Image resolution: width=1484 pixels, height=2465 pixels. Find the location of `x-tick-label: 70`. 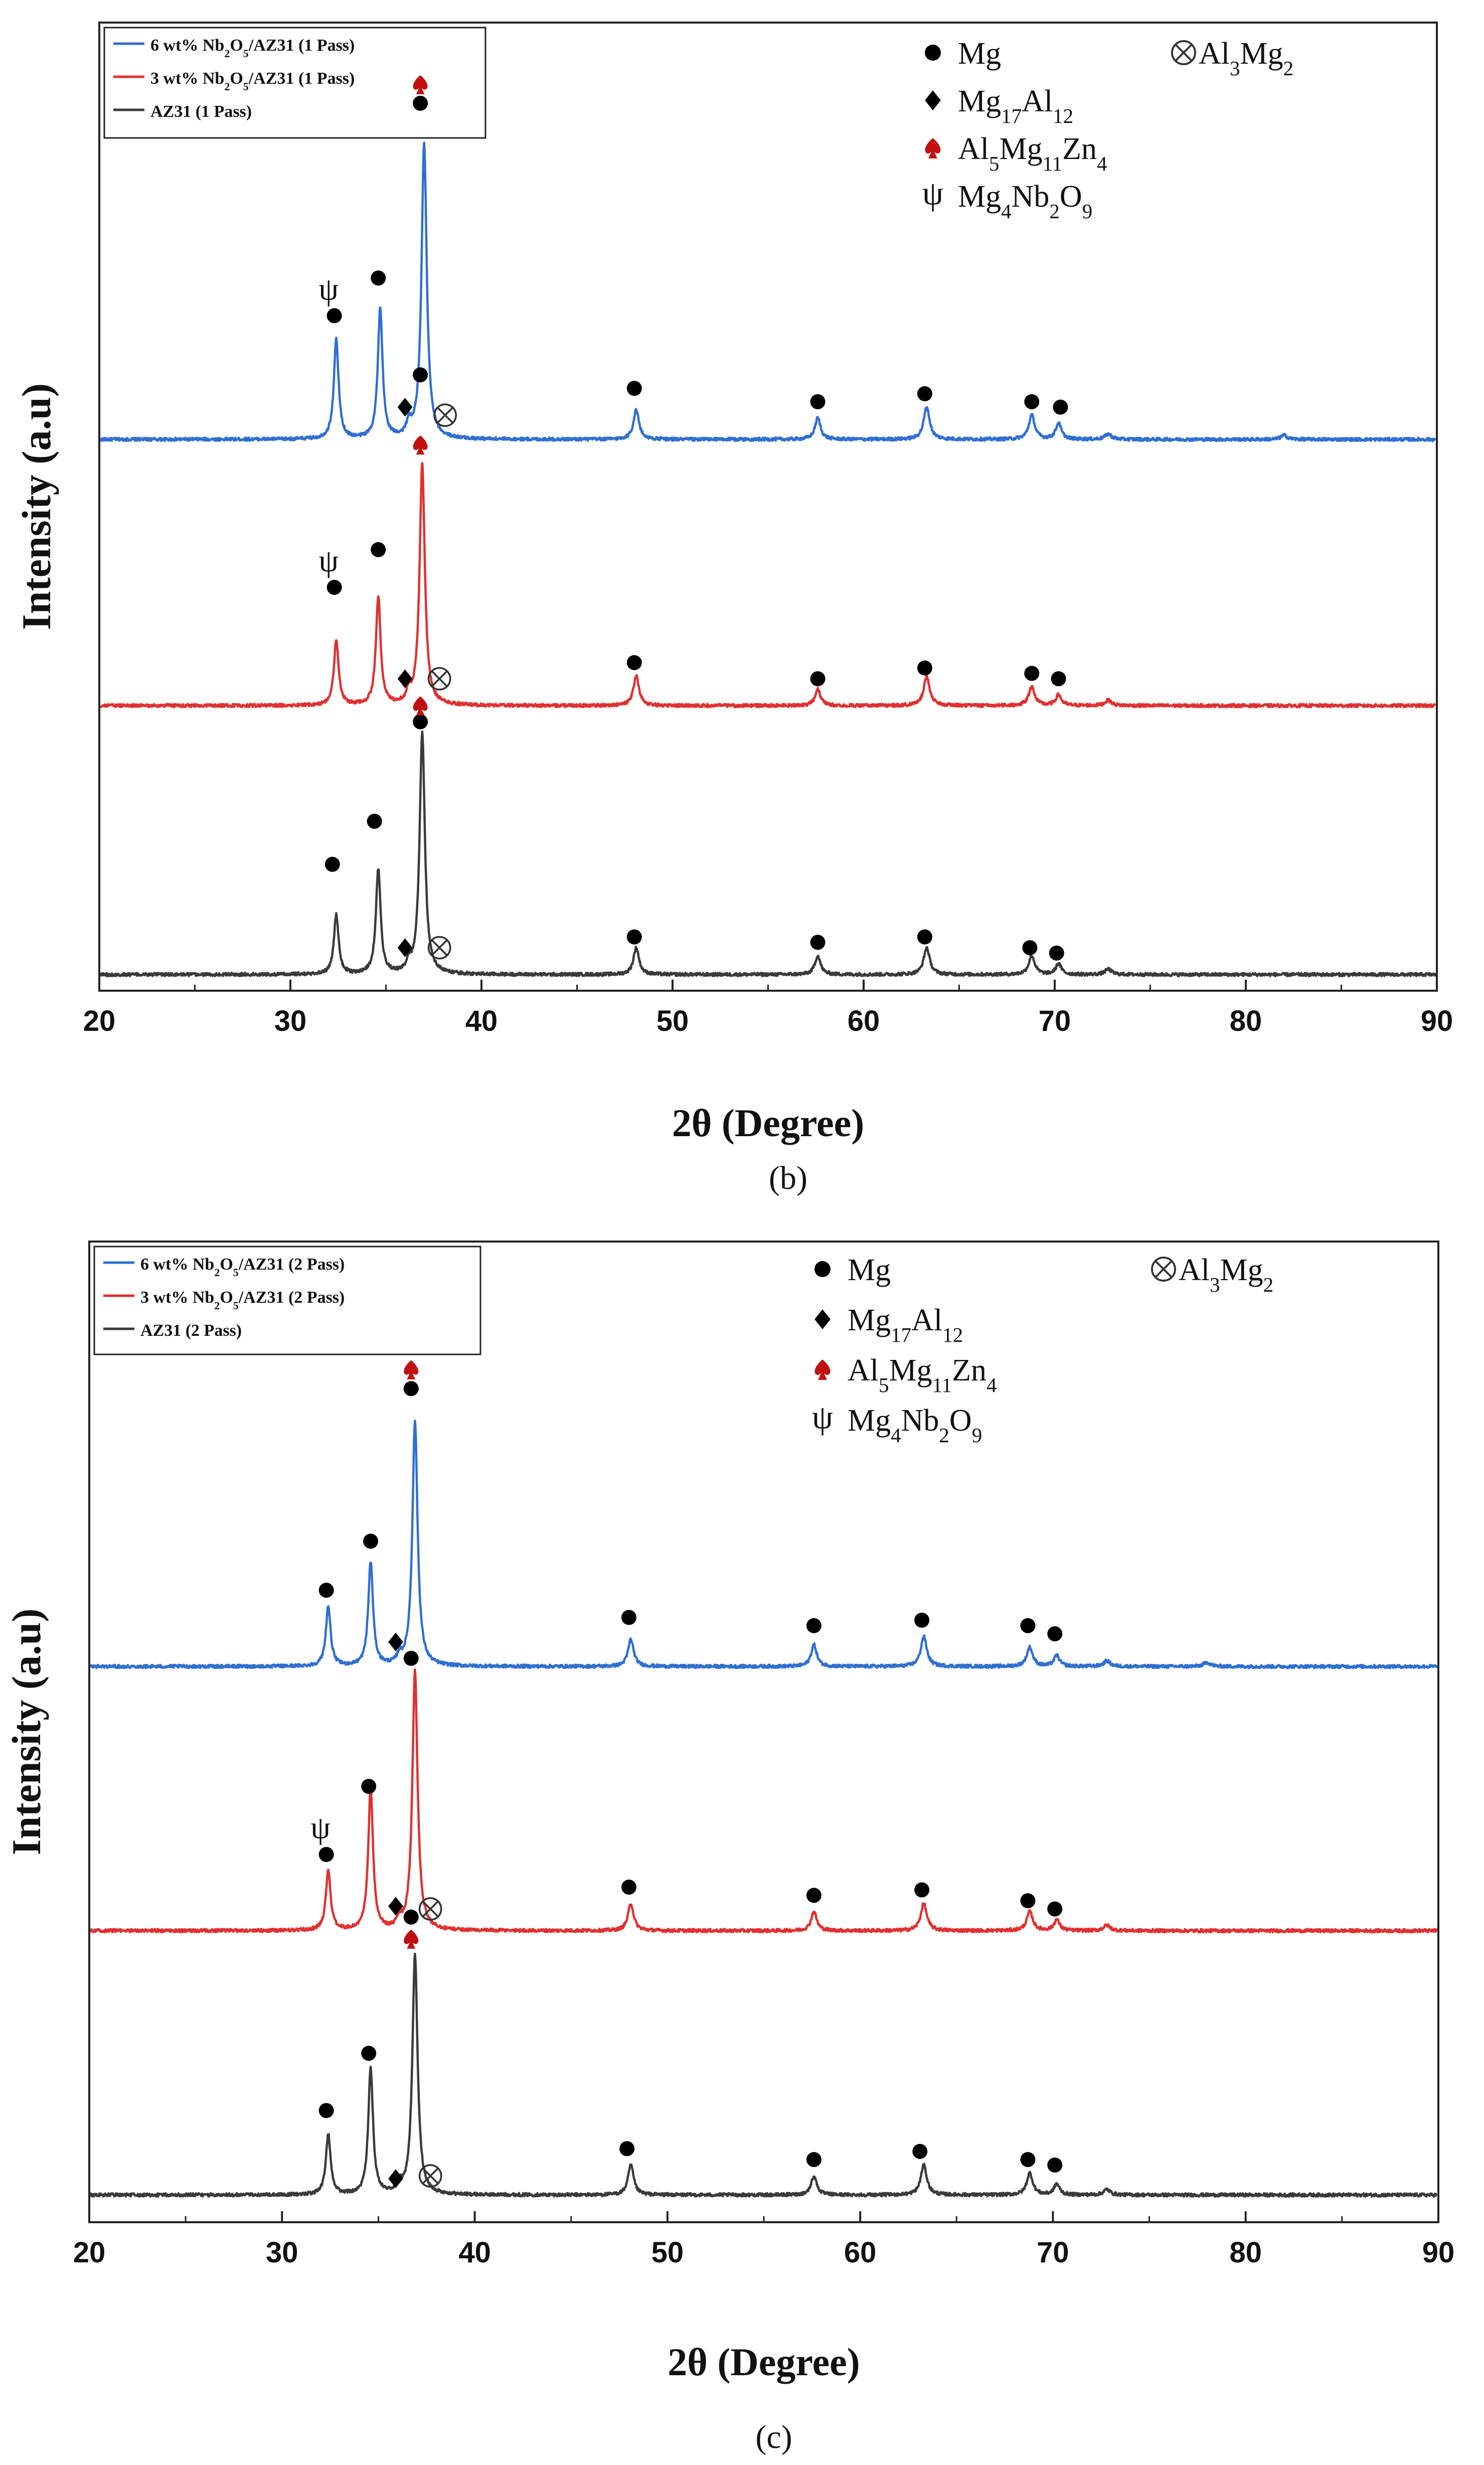

x-tick-label: 70 is located at coordinates (1055, 1021).